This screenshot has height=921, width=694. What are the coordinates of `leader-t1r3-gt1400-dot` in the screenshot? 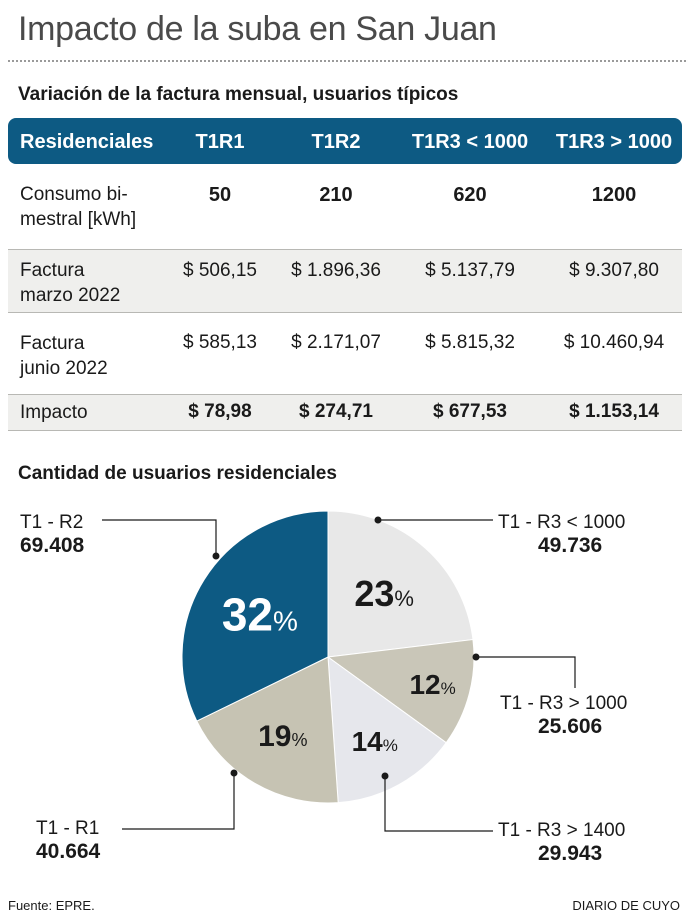 It's located at (385, 776).